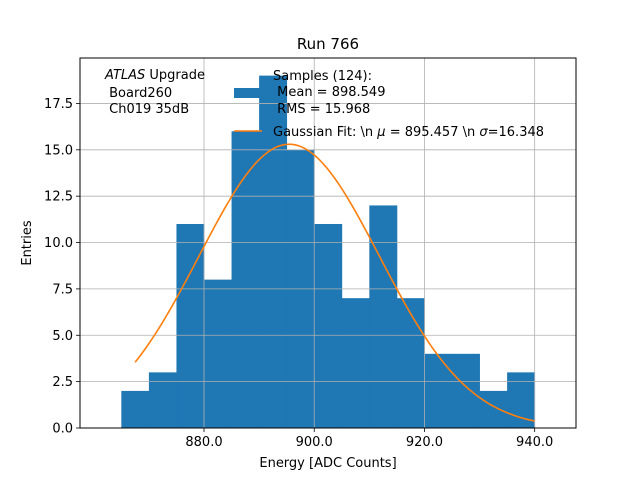  I want to click on y-tick-label: 2.5, so click(62, 382).